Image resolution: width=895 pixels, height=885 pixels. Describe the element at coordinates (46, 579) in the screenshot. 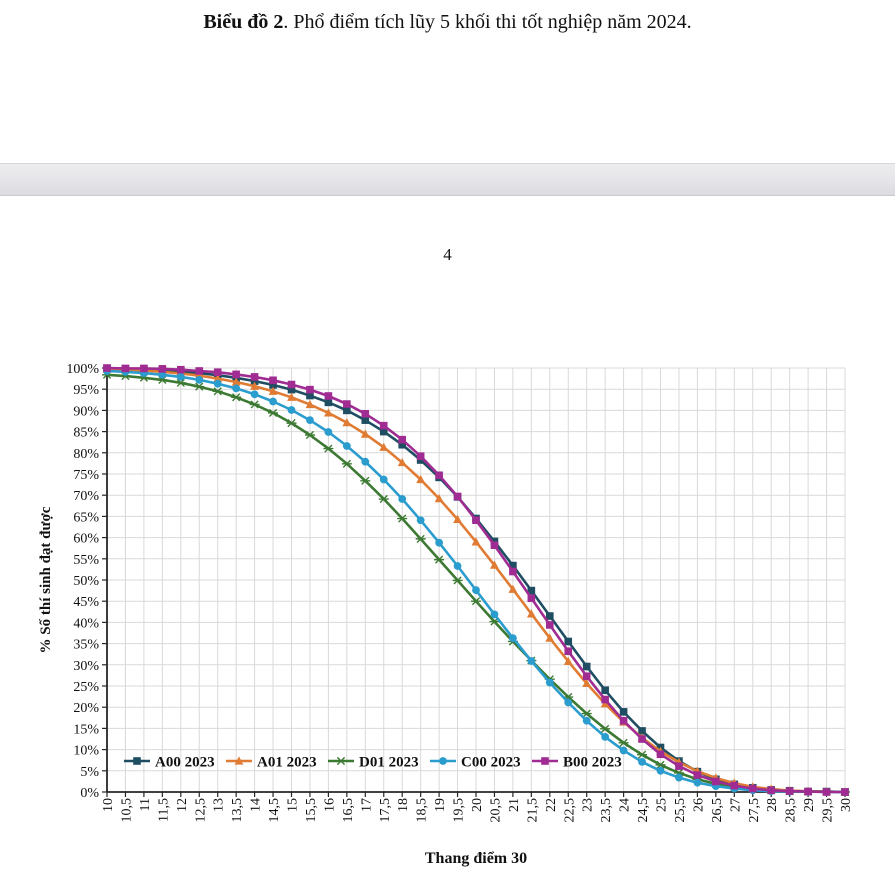

I see `y-axis-title: % Số thí sinh đạt được` at that location.